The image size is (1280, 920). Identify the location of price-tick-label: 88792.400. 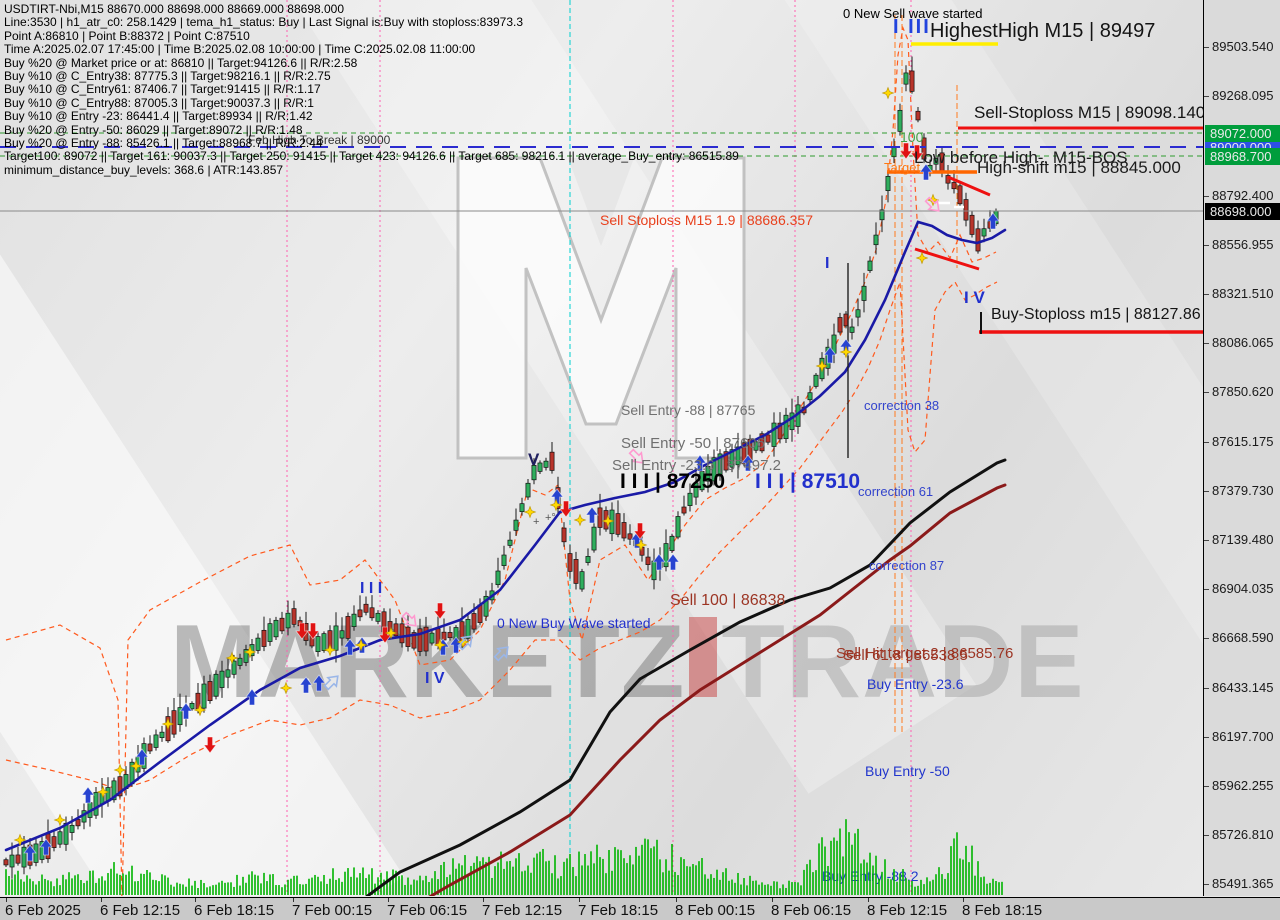
(1243, 195).